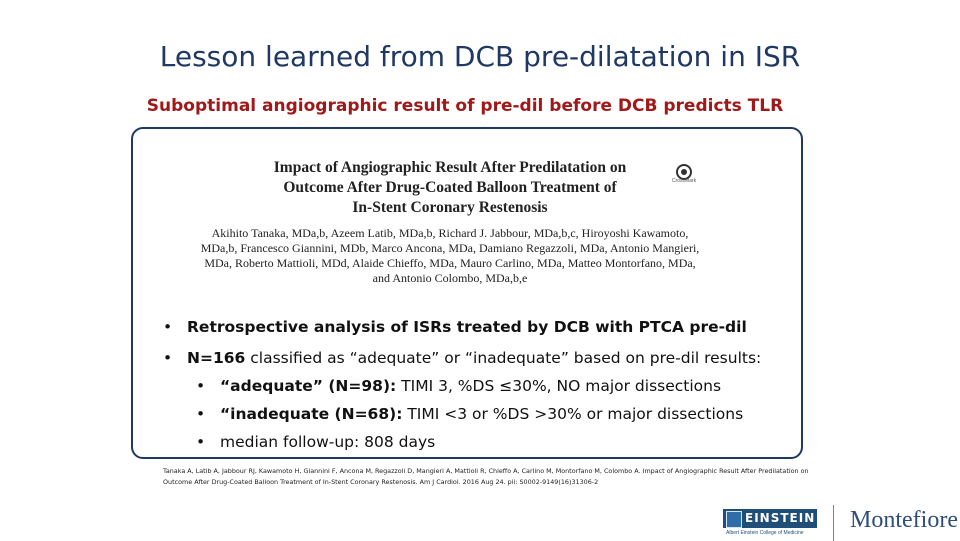 Image resolution: width=960 pixels, height=541 pixels. Describe the element at coordinates (684, 181) in the screenshot. I see `crossmark-label: CrossMark` at that location.